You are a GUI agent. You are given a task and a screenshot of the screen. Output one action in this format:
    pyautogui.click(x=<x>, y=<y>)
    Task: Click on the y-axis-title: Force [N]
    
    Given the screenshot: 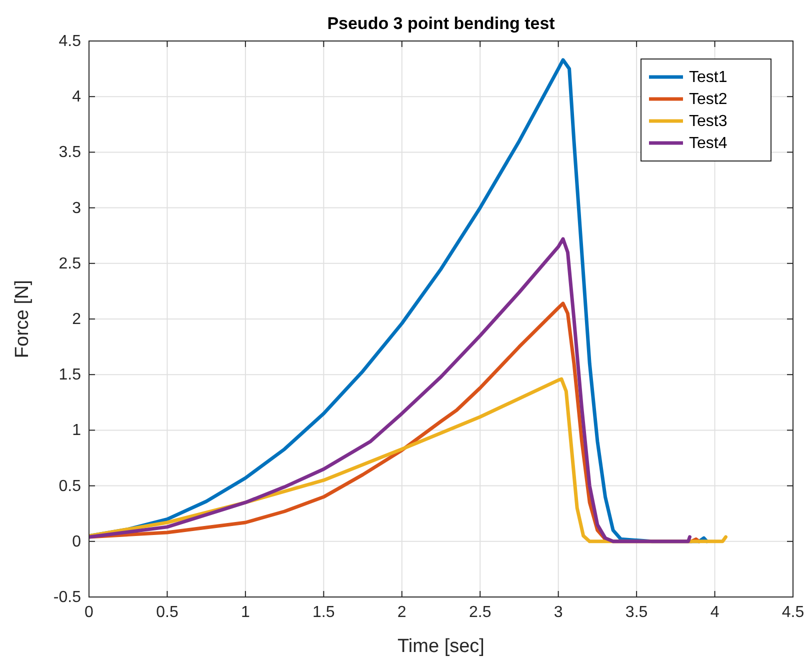 What is the action you would take?
    pyautogui.click(x=22, y=319)
    